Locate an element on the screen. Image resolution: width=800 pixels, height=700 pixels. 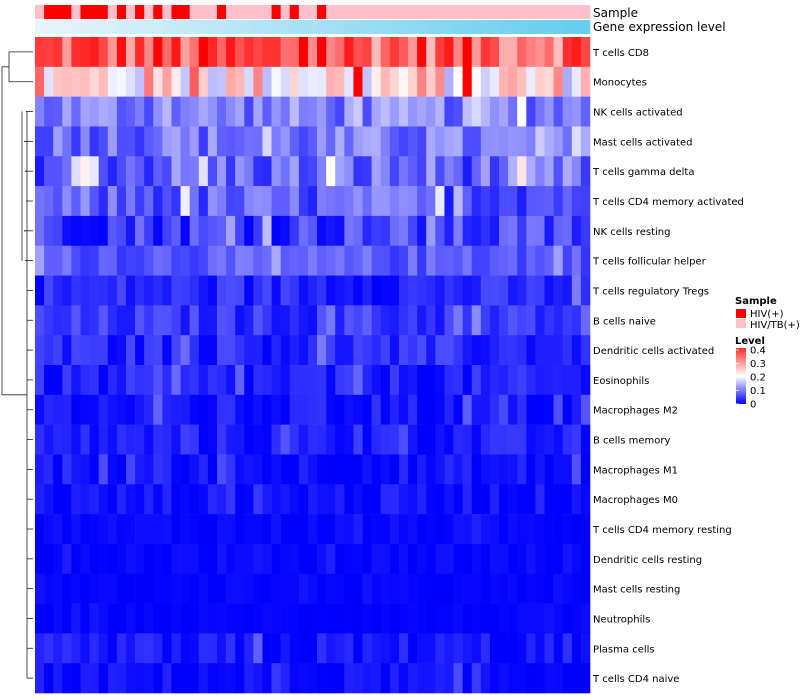
row-label: Neutrophils is located at coordinates (621, 619).